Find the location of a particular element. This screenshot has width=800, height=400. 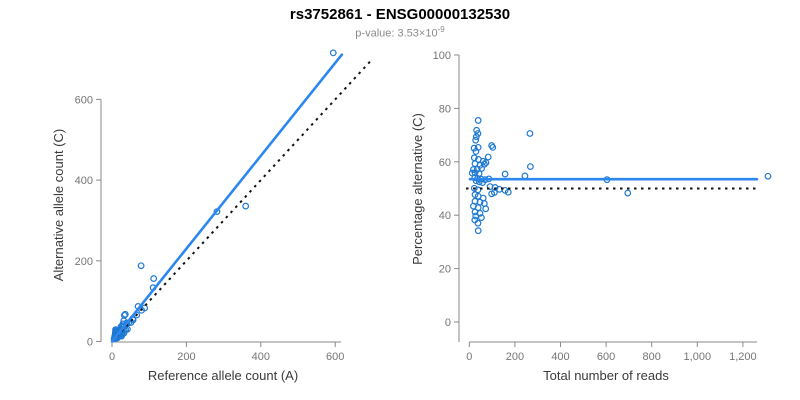

y-axis-title: Percentage alternative (C) is located at coordinates (417, 189).